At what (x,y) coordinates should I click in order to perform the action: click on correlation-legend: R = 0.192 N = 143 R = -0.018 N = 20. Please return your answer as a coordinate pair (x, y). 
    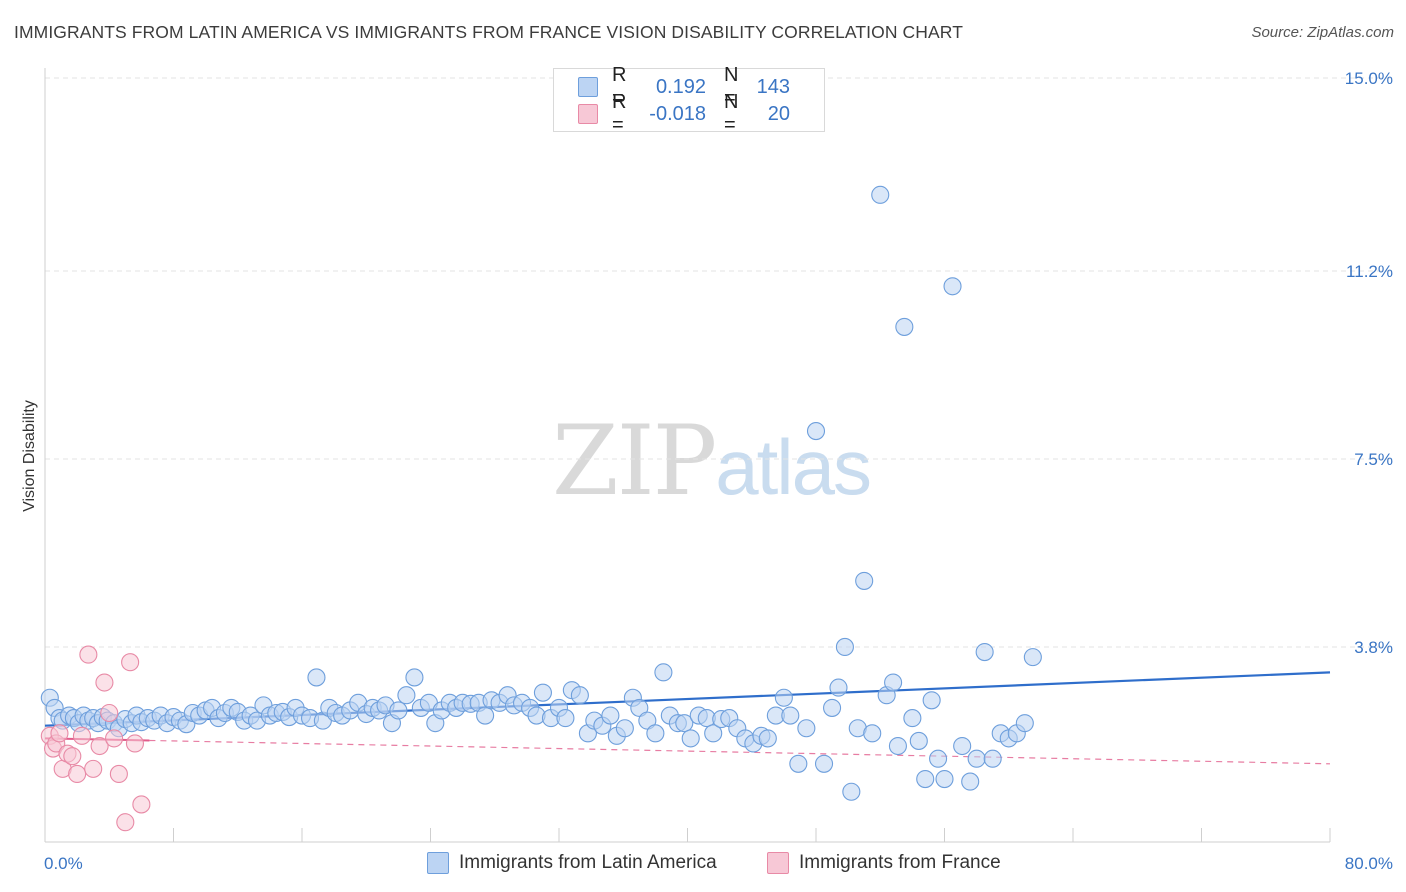
    Looking at the image, I should click on (689, 100).